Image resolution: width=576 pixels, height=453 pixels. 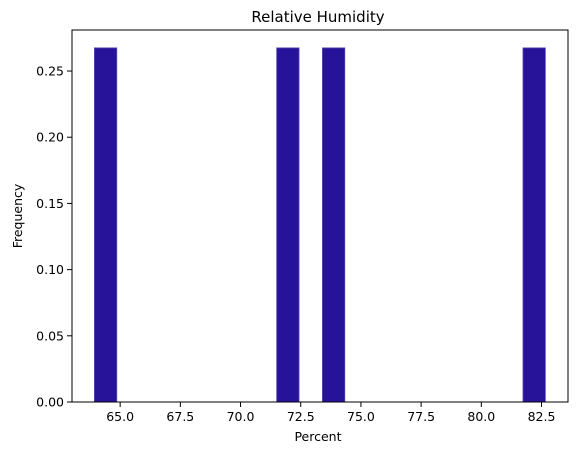 What do you see at coordinates (481, 416) in the screenshot?
I see `x-tick-label: 80.0` at bounding box center [481, 416].